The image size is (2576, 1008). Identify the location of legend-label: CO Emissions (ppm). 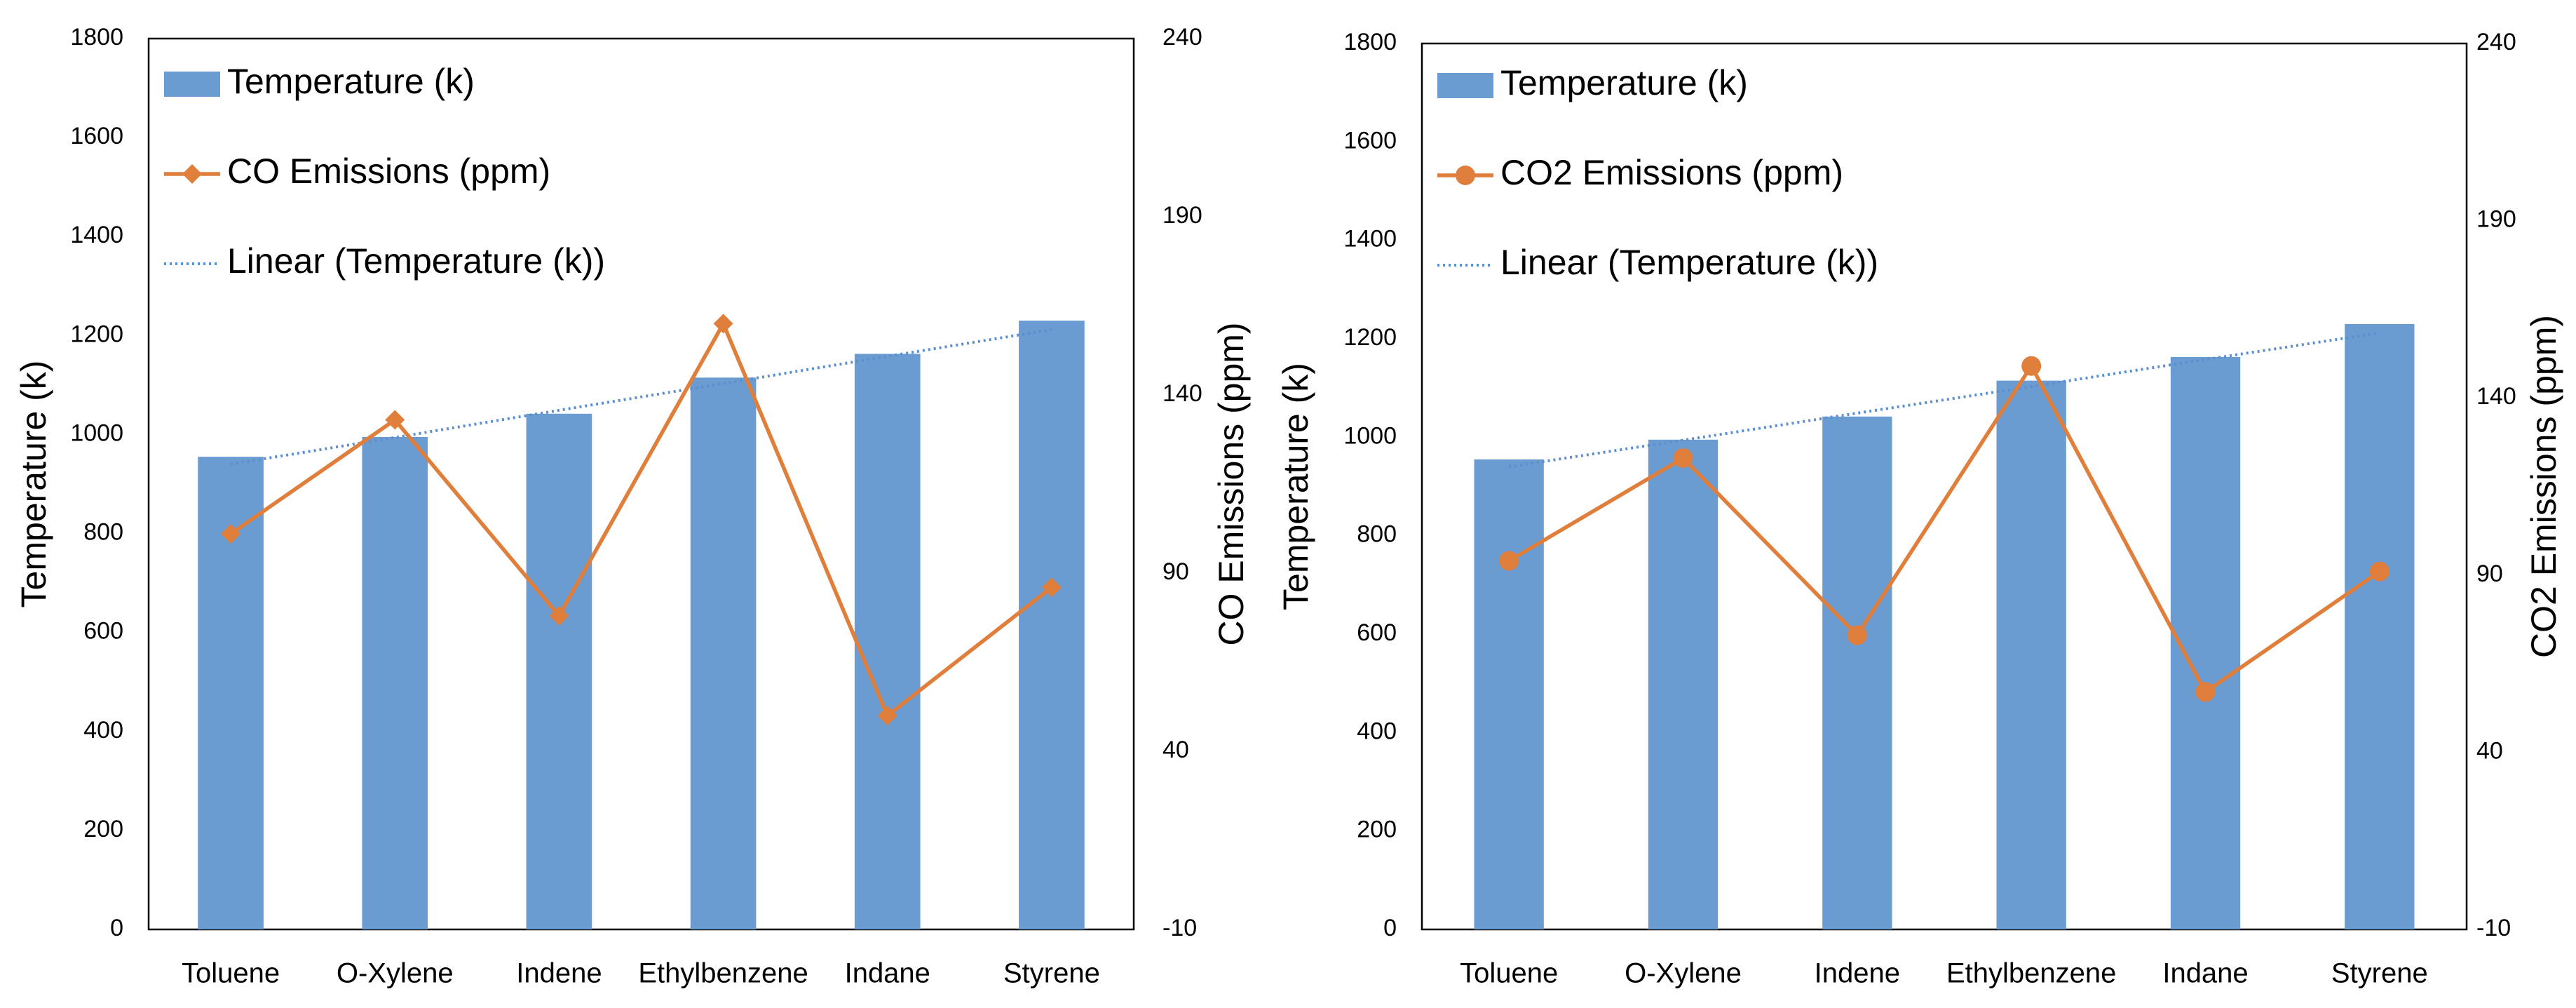
(389, 172).